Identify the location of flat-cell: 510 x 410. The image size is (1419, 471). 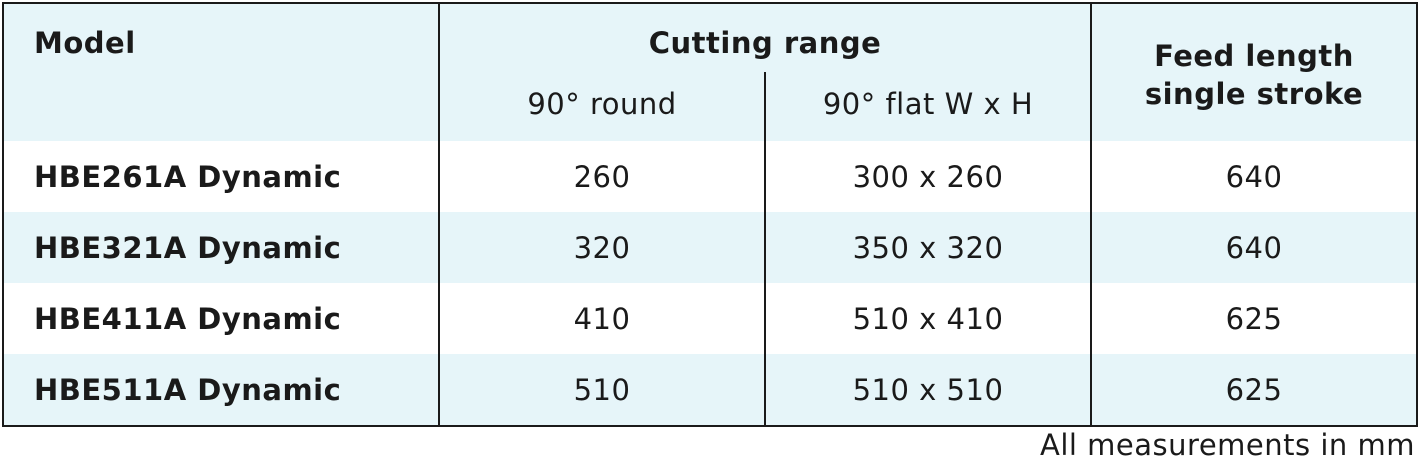
(929, 318).